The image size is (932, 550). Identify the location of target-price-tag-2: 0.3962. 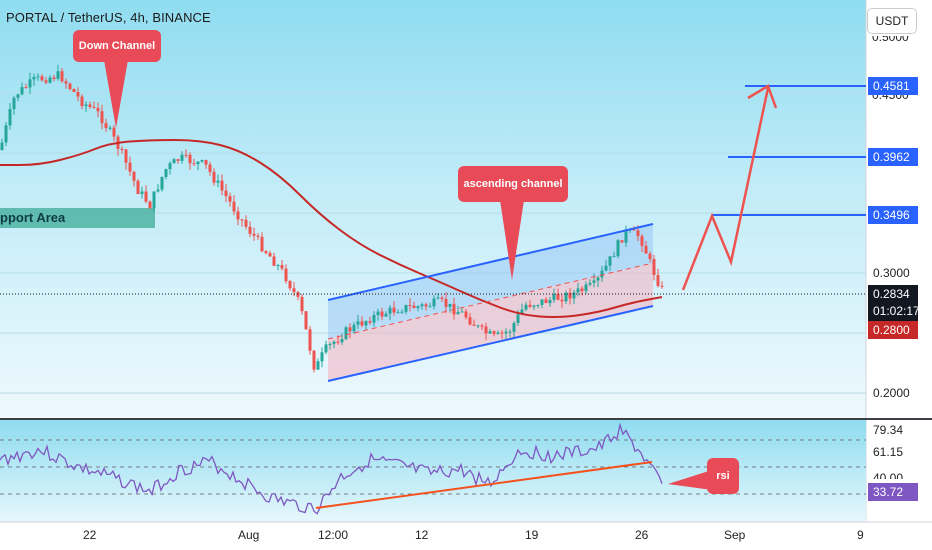
(893, 157).